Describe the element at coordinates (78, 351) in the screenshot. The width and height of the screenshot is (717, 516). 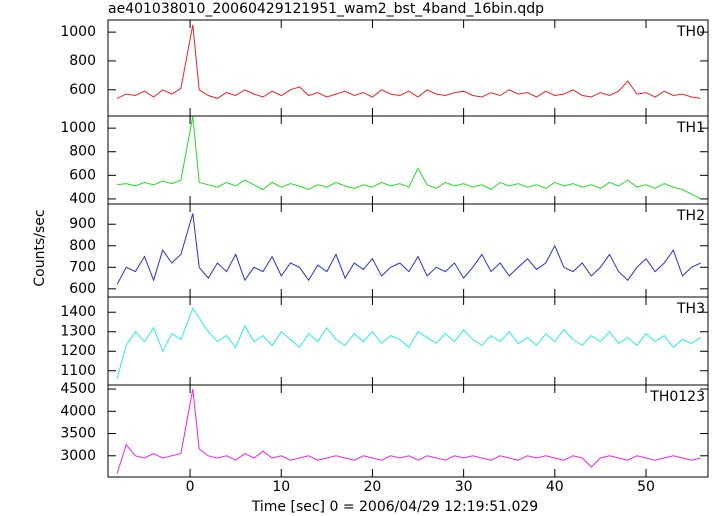
I see `y-tick-label: 1200` at that location.